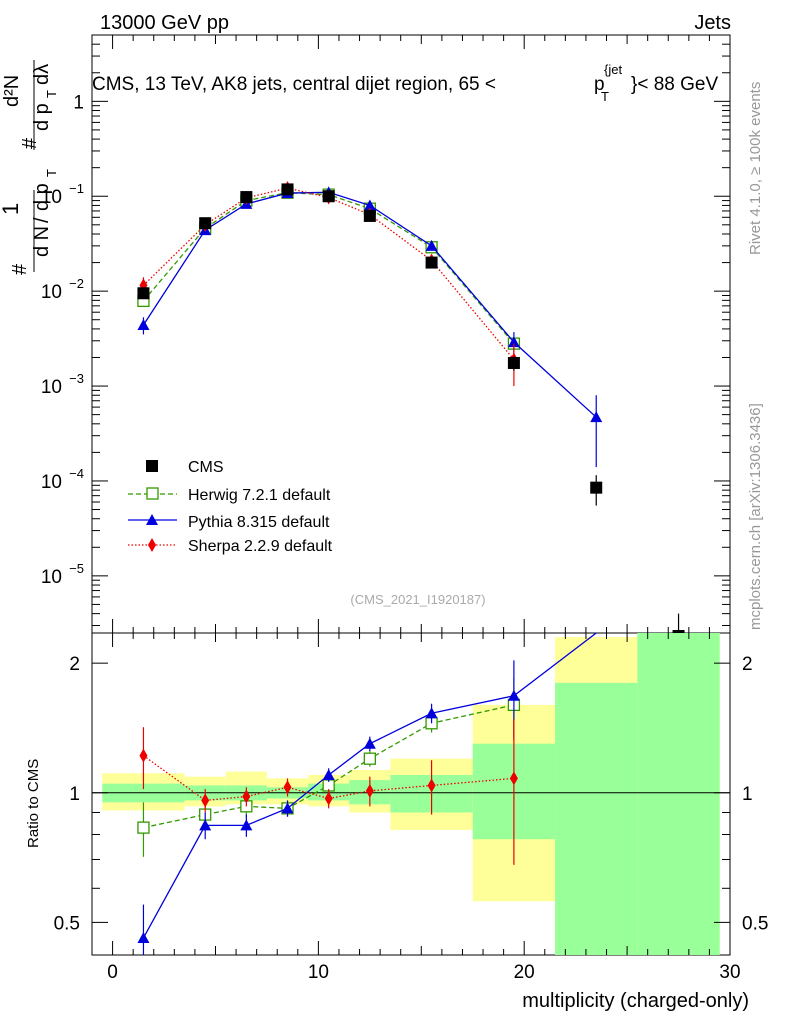 The width and height of the screenshot is (786, 1029). Describe the element at coordinates (42, 241) in the screenshot. I see `ylabel-dn: d N` at that location.